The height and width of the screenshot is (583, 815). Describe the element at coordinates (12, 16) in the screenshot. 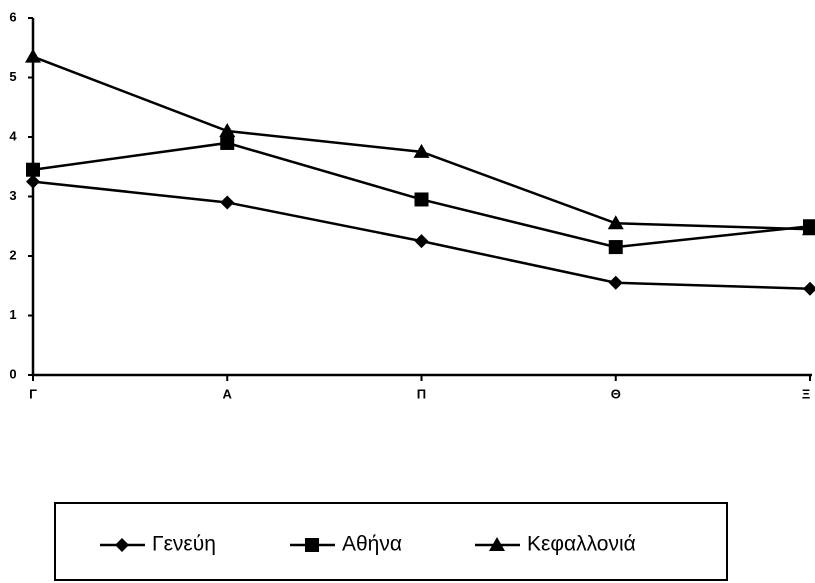

I see `y-tick-label: 6` at that location.